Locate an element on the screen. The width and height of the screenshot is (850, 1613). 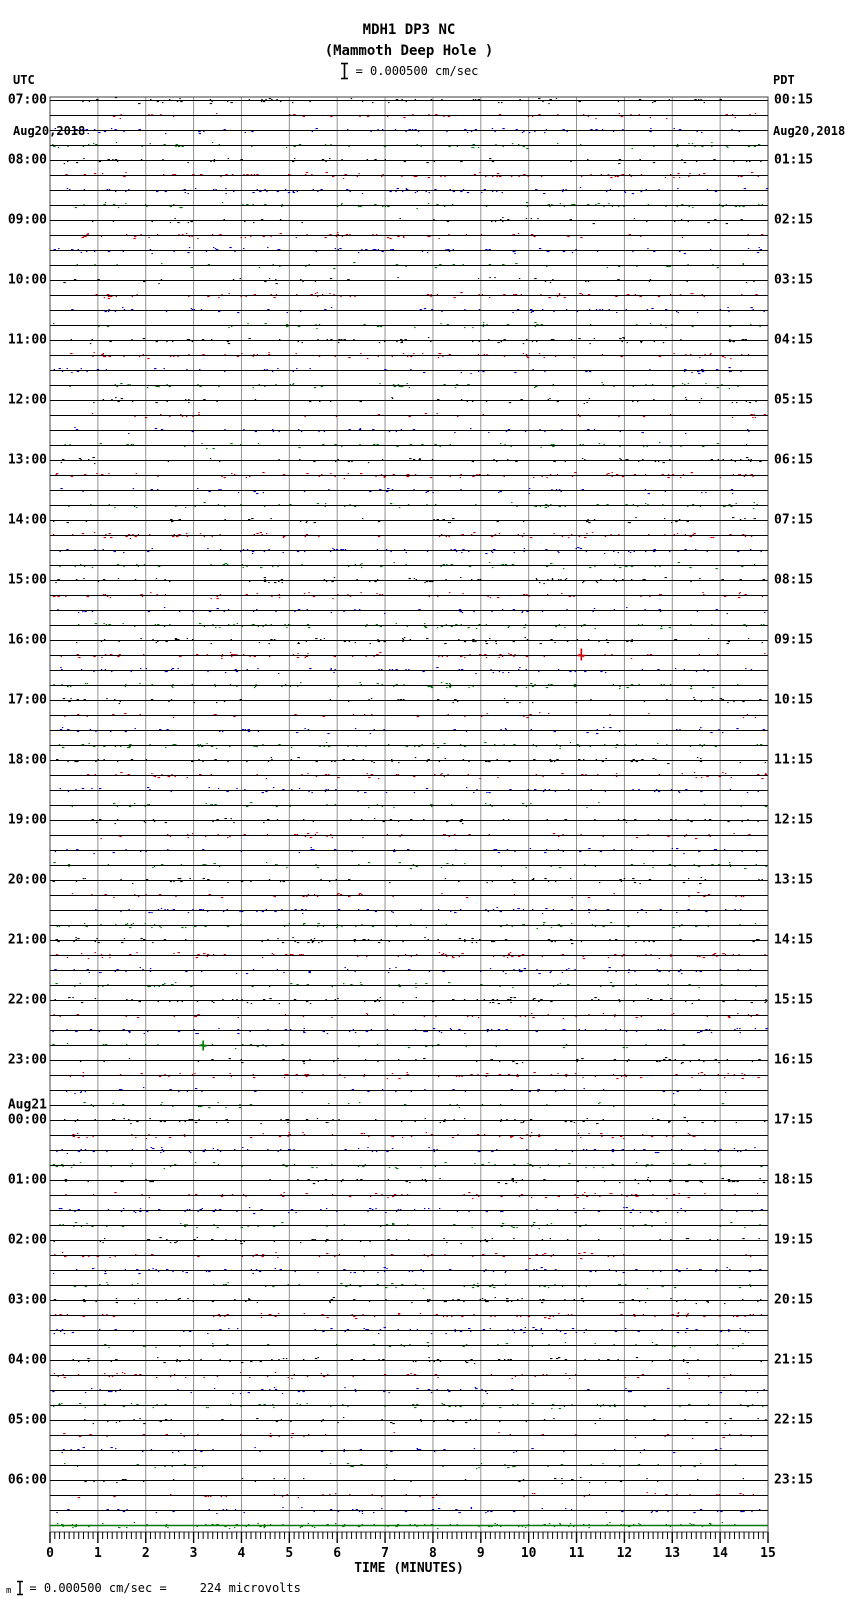
utc-hour-label: 11:00 is located at coordinates (27, 340).